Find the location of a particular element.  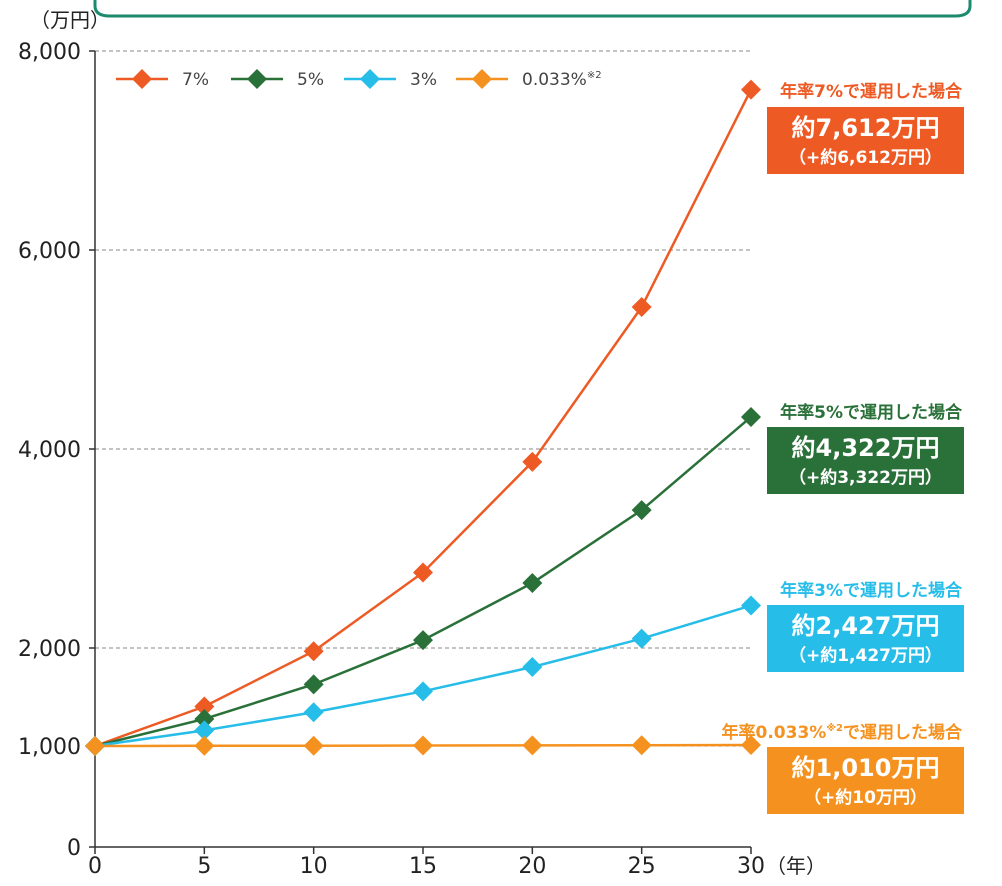

annotation-value-2: 約2,427万円 is located at coordinates (866, 626).